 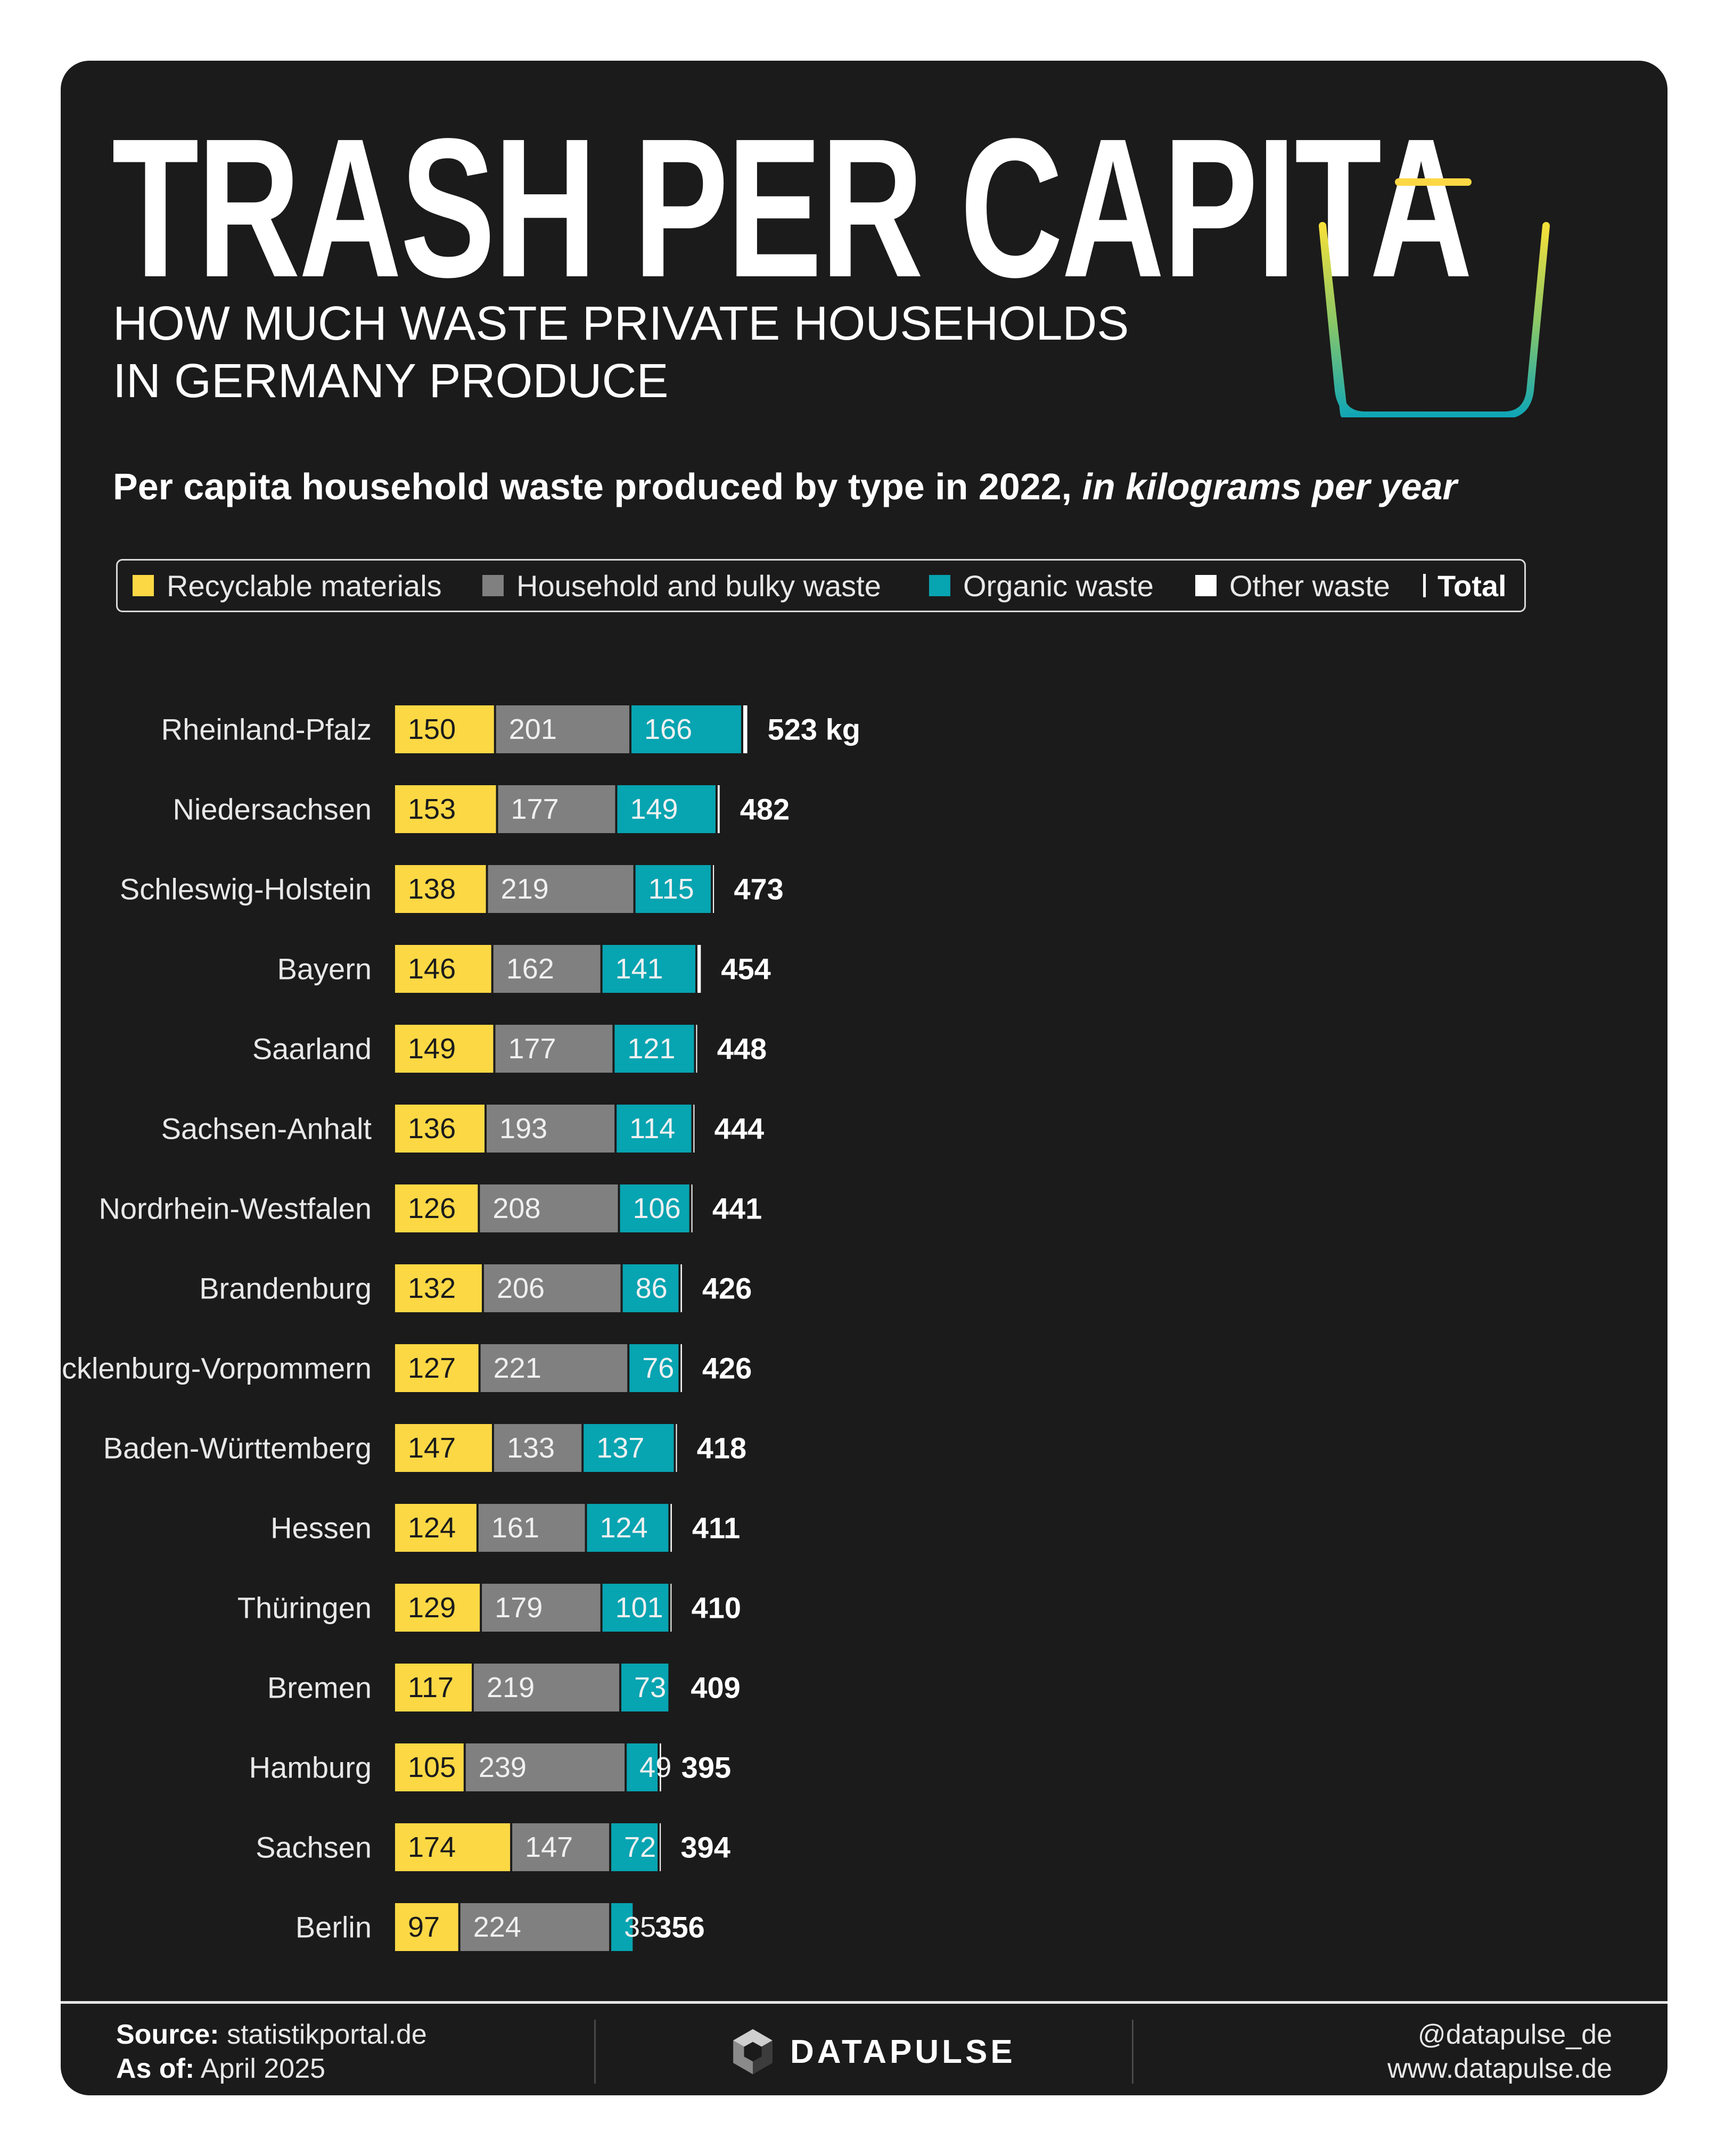 What do you see at coordinates (1500, 2068) in the screenshot?
I see `website-link: www.datapulse.de` at bounding box center [1500, 2068].